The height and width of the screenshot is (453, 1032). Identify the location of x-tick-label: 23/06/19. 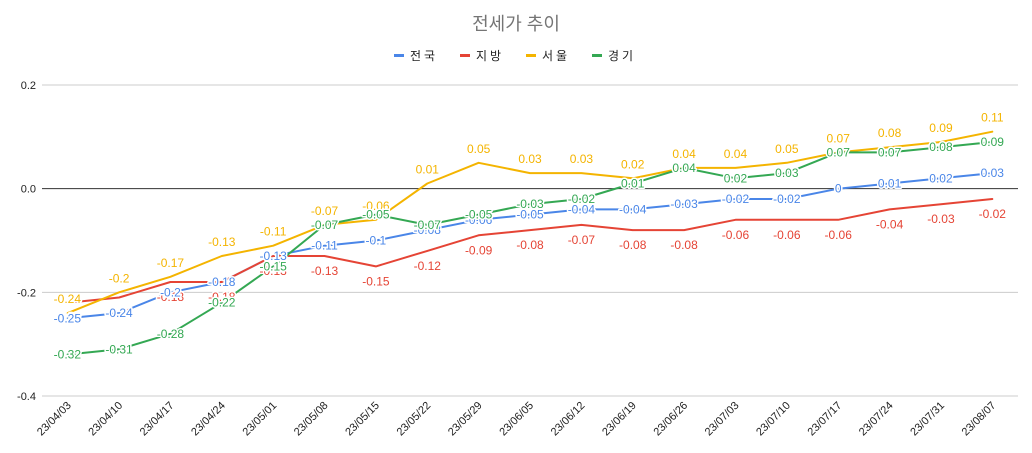
(619, 419).